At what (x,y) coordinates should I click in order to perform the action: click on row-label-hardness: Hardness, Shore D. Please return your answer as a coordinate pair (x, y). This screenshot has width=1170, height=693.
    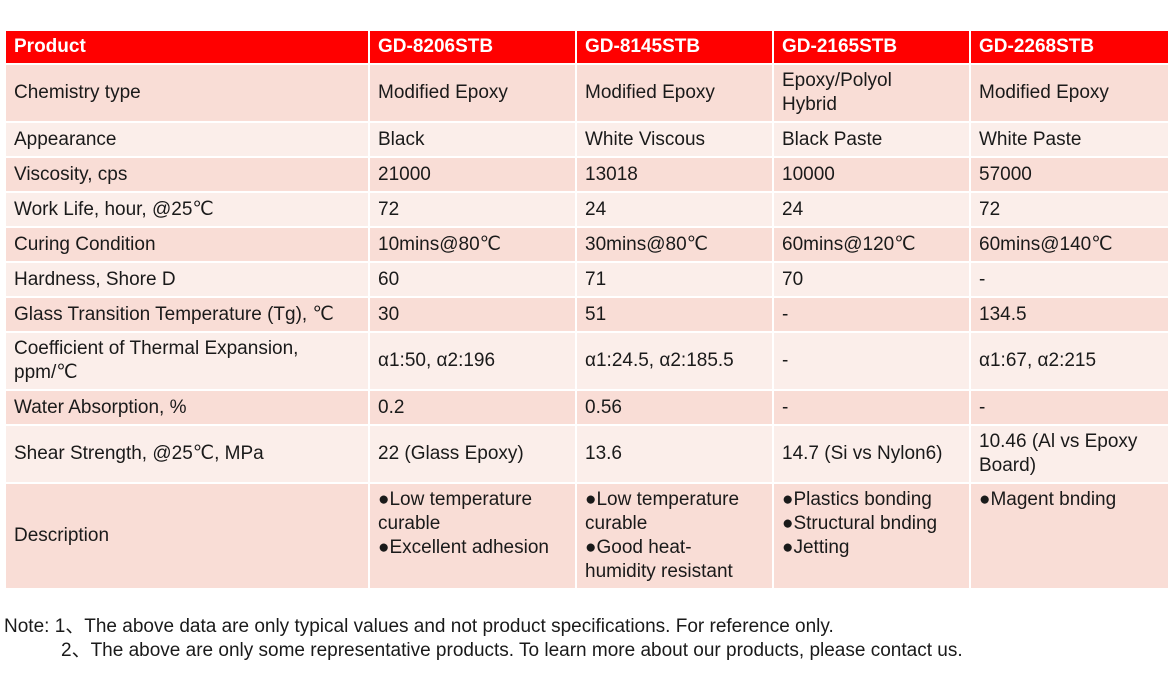
    Looking at the image, I should click on (187, 279).